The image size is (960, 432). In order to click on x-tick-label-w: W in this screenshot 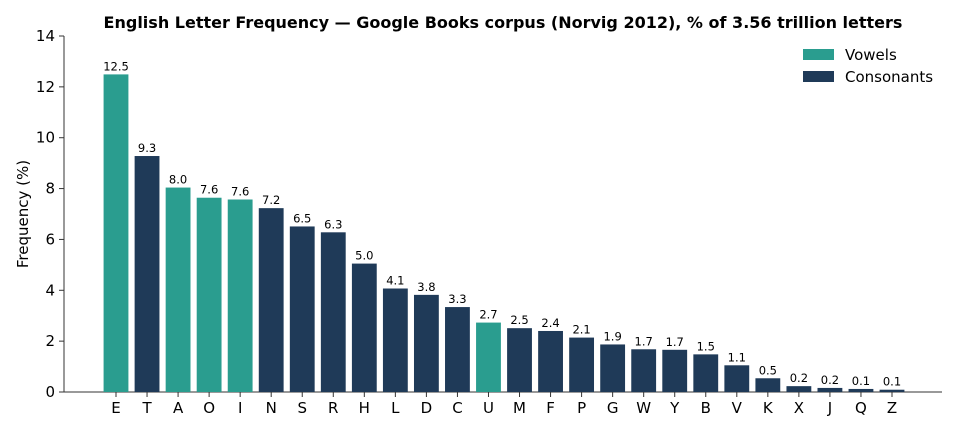, I will do `click(643, 408)`.